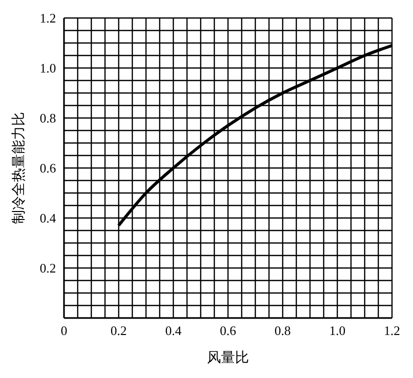  I want to click on y-tick-label: 0.4, so click(48, 218).